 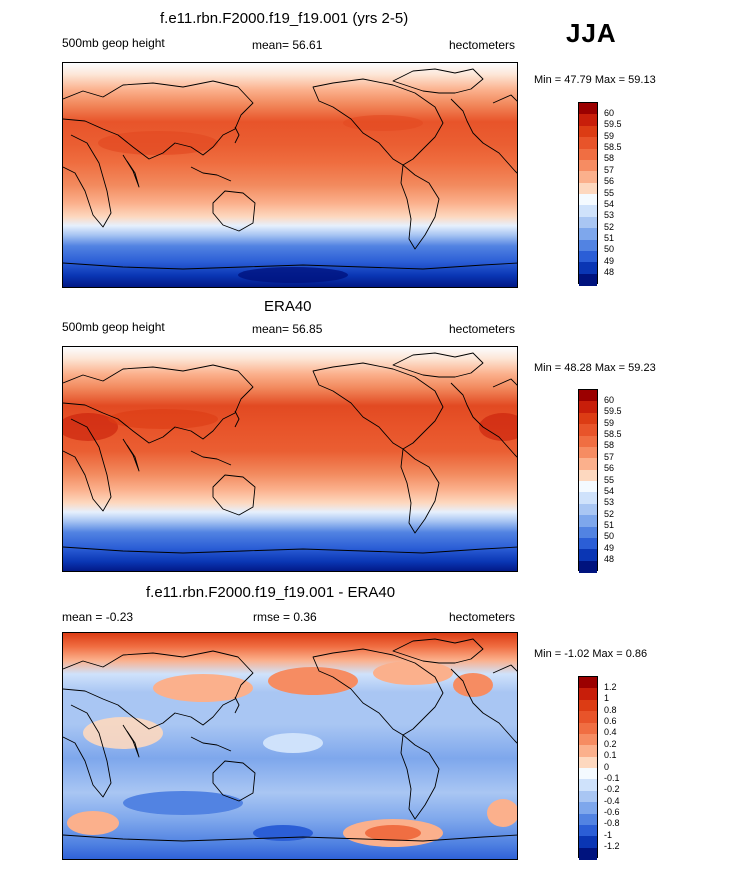 I want to click on colorbar-tick-label: -1.2, so click(x=612, y=846).